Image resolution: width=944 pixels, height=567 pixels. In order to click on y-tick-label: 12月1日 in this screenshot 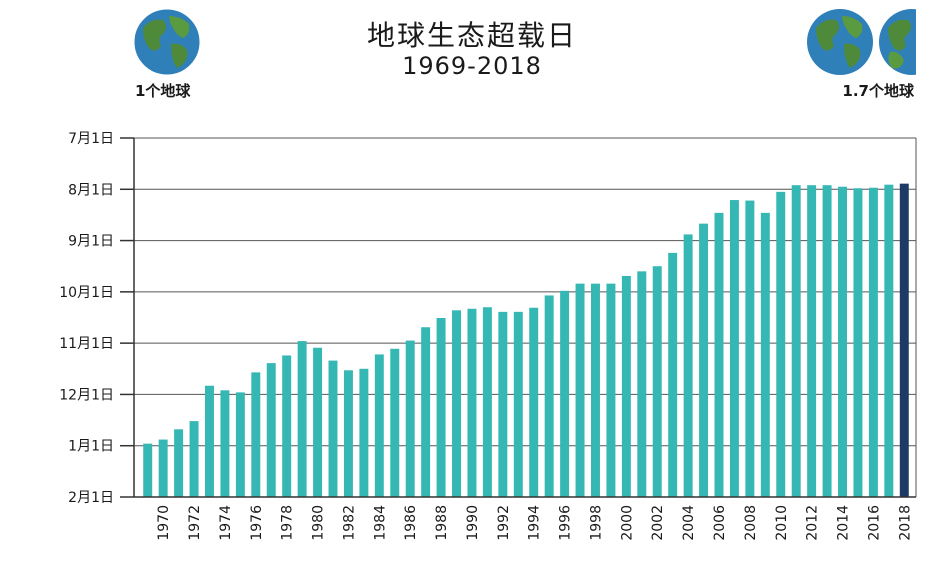, I will do `click(86, 395)`.